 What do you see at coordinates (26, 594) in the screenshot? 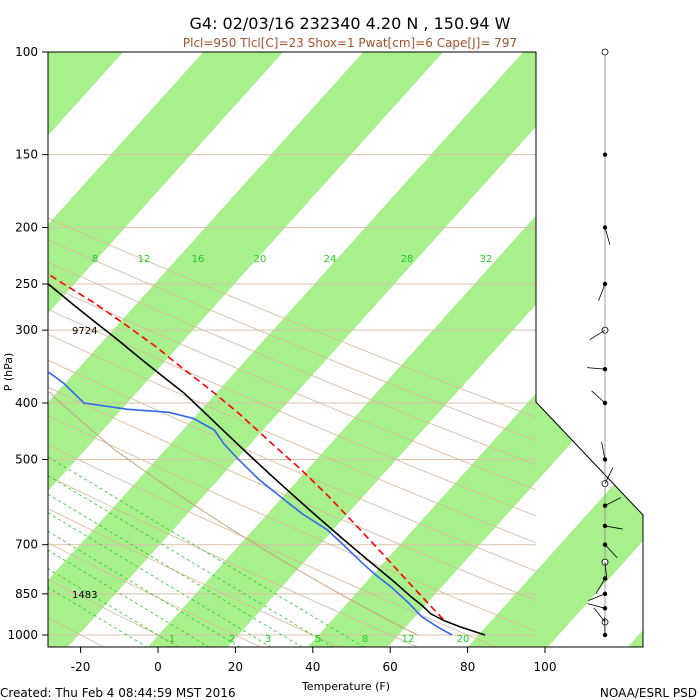
I see `y-tick-label: 850` at bounding box center [26, 594].